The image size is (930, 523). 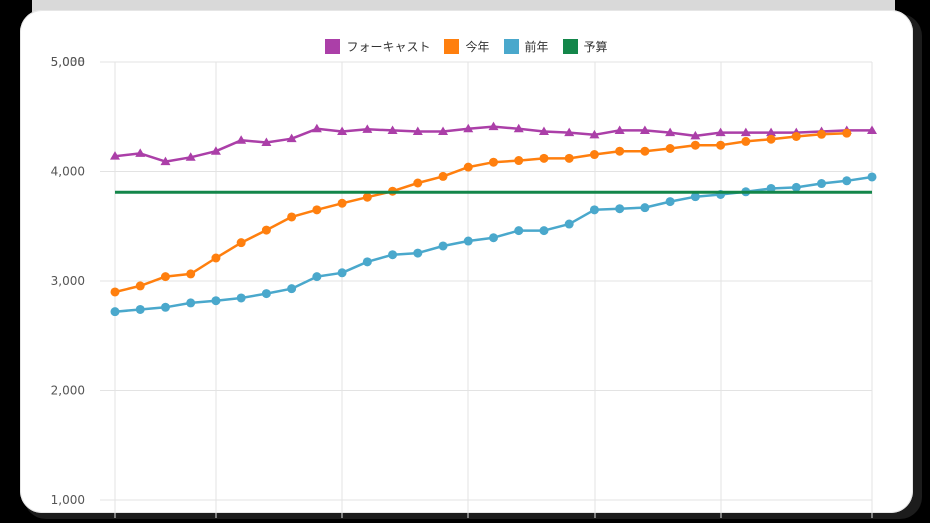 What do you see at coordinates (68, 391) in the screenshot?
I see `y-tick-label: 2,000` at bounding box center [68, 391].